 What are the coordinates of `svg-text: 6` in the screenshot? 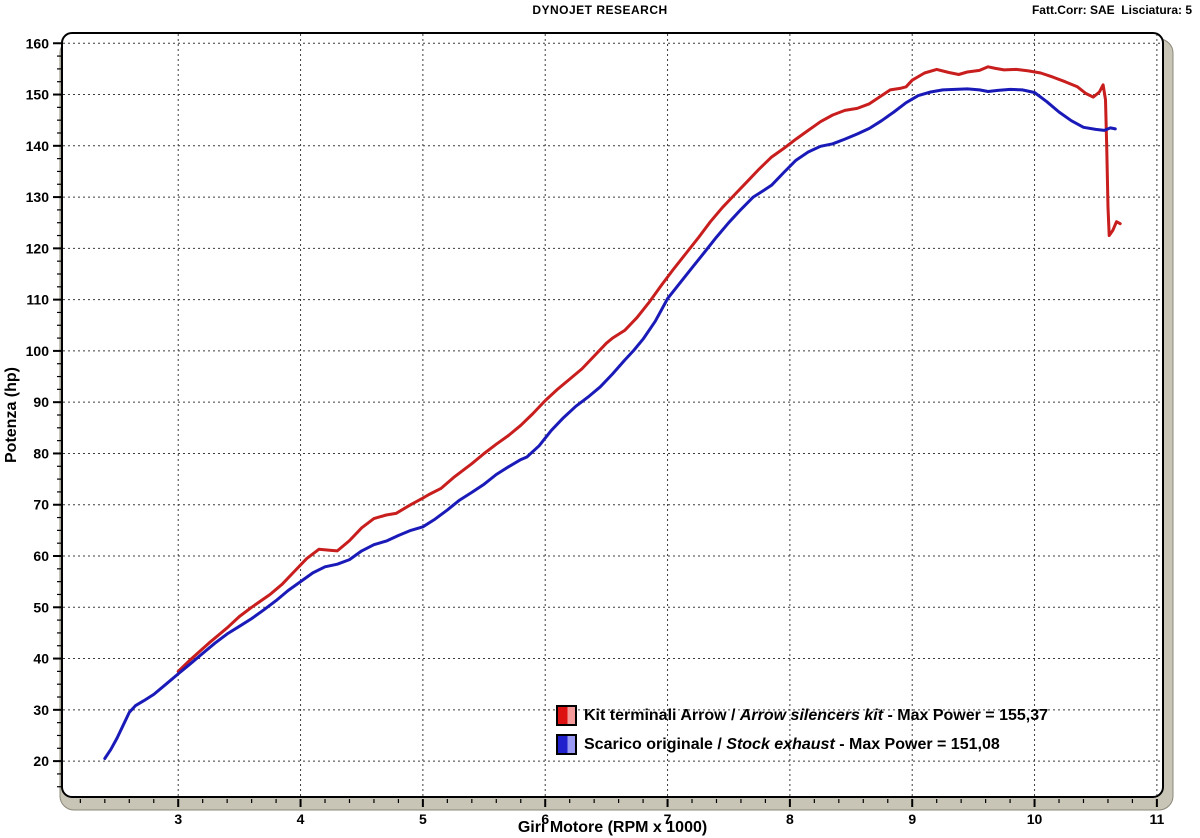 It's located at (545, 819).